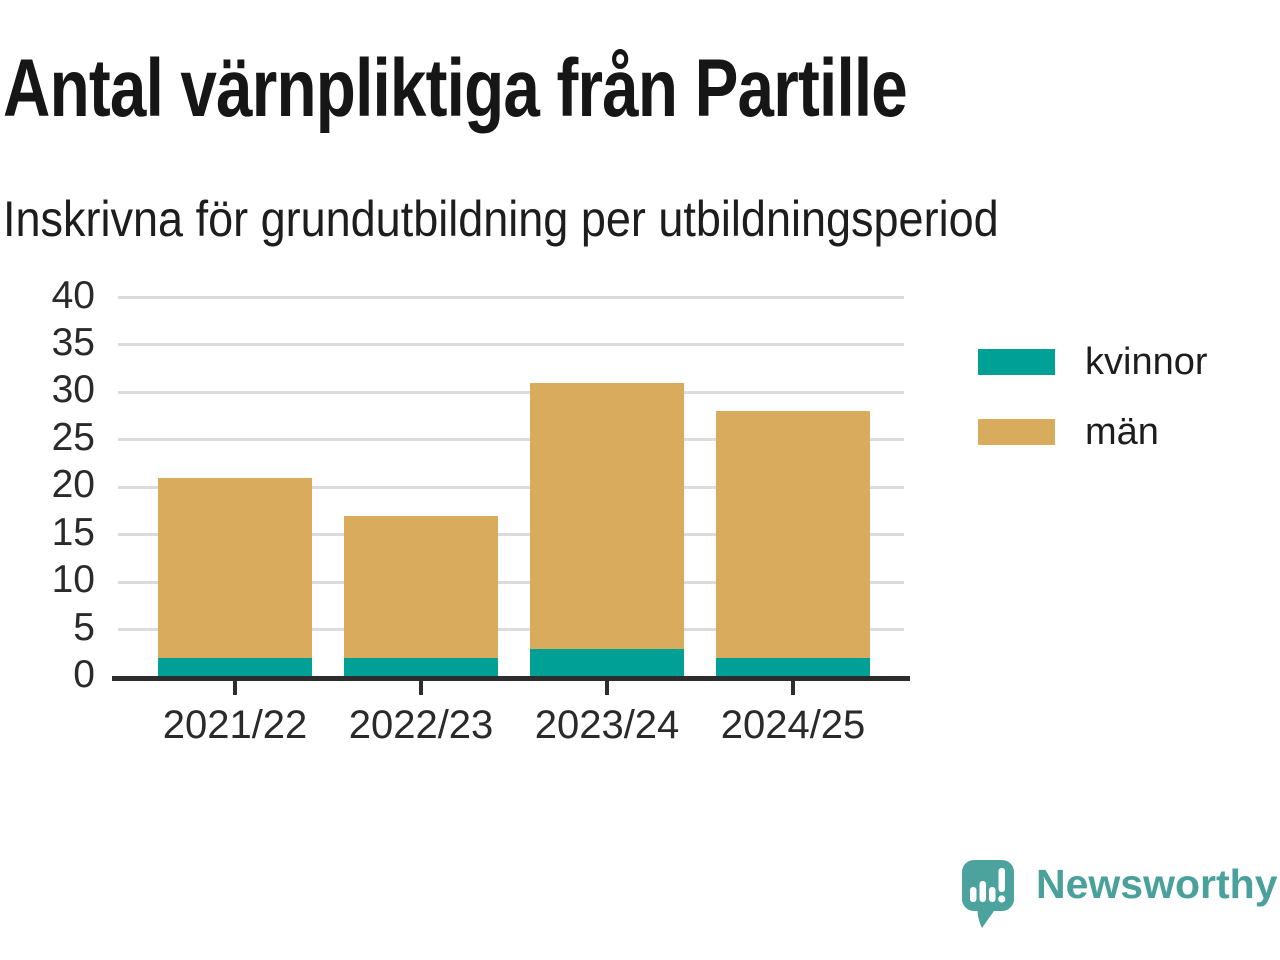 Image resolution: width=1280 pixels, height=960 pixels. I want to click on bar-2021/22-kvinnor, so click(235, 667).